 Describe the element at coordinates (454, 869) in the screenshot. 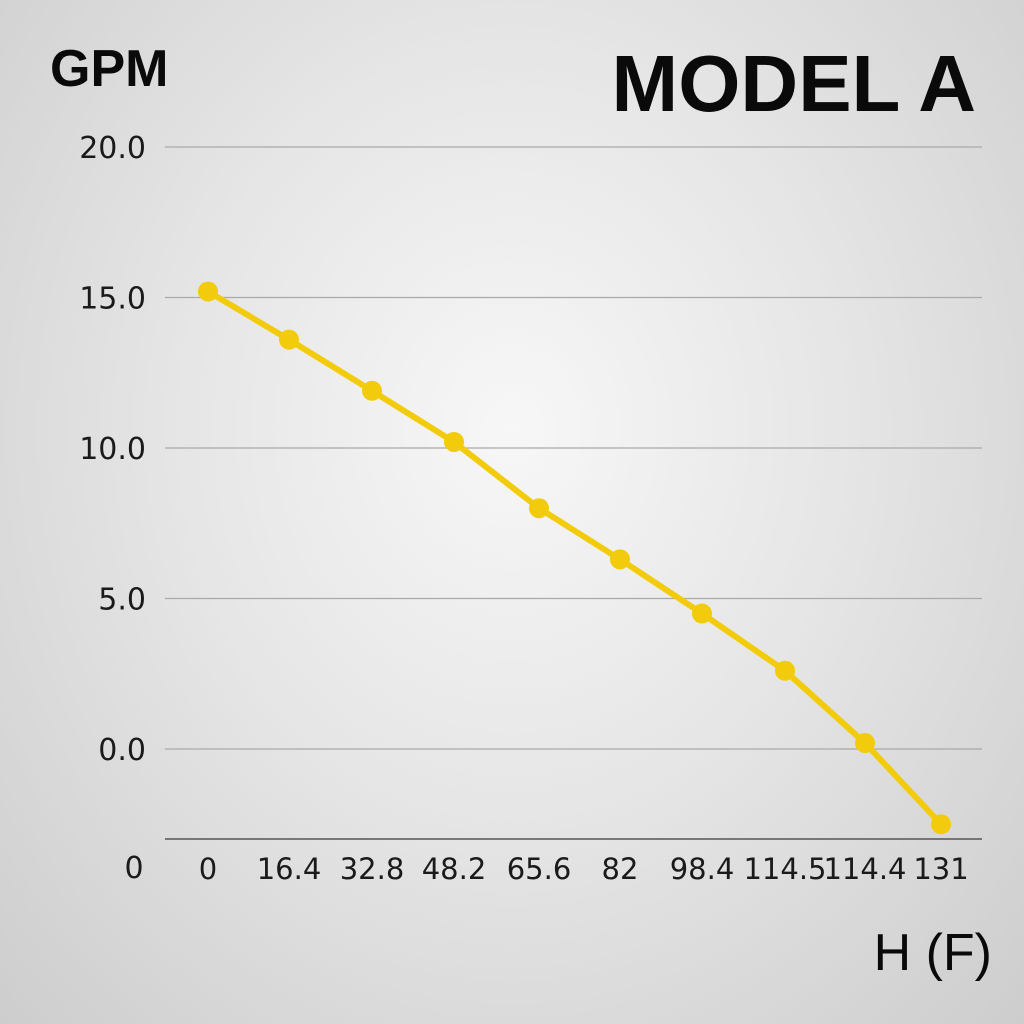

I see `x-tick-label: 48.2` at that location.